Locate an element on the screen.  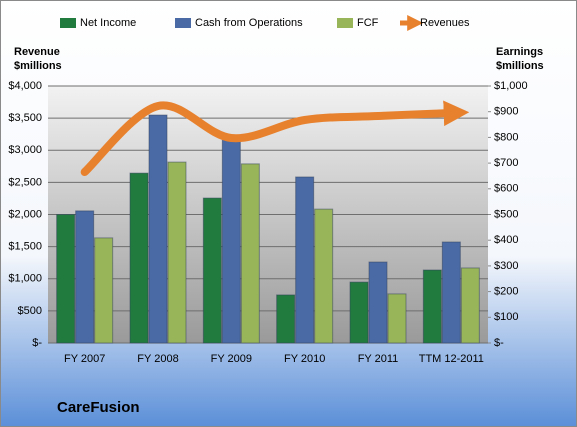
y2-tick-label: $100 is located at coordinates (506, 317).